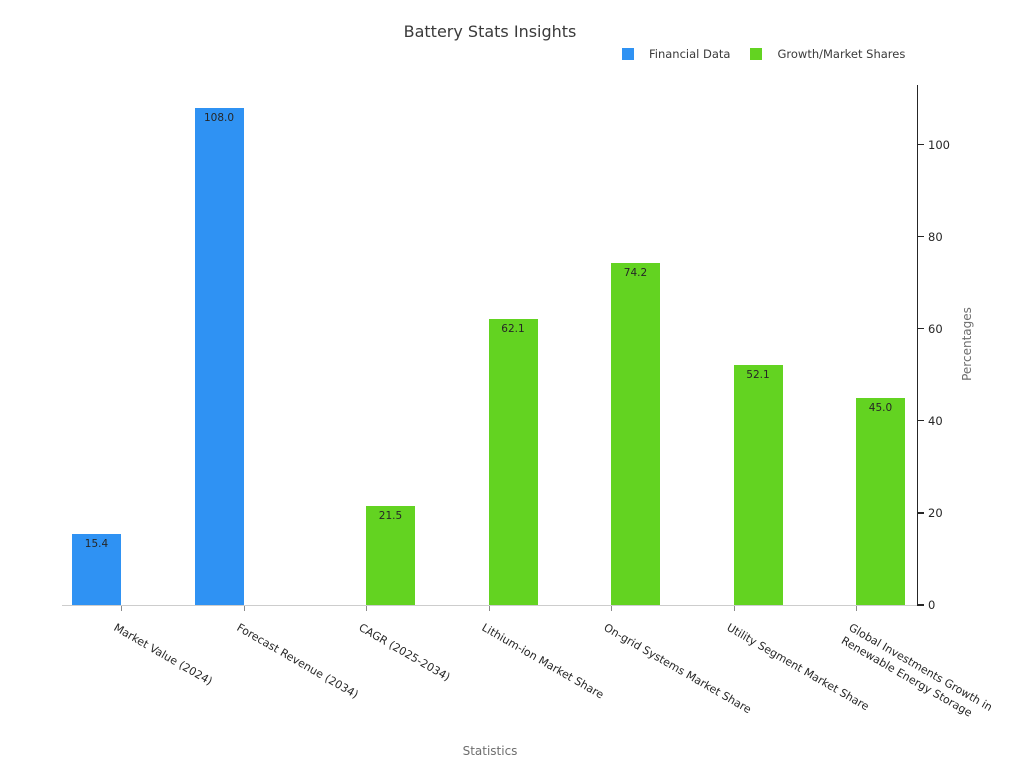  Describe the element at coordinates (880, 407) in the screenshot. I see `bar-value-label: 45.0` at that location.